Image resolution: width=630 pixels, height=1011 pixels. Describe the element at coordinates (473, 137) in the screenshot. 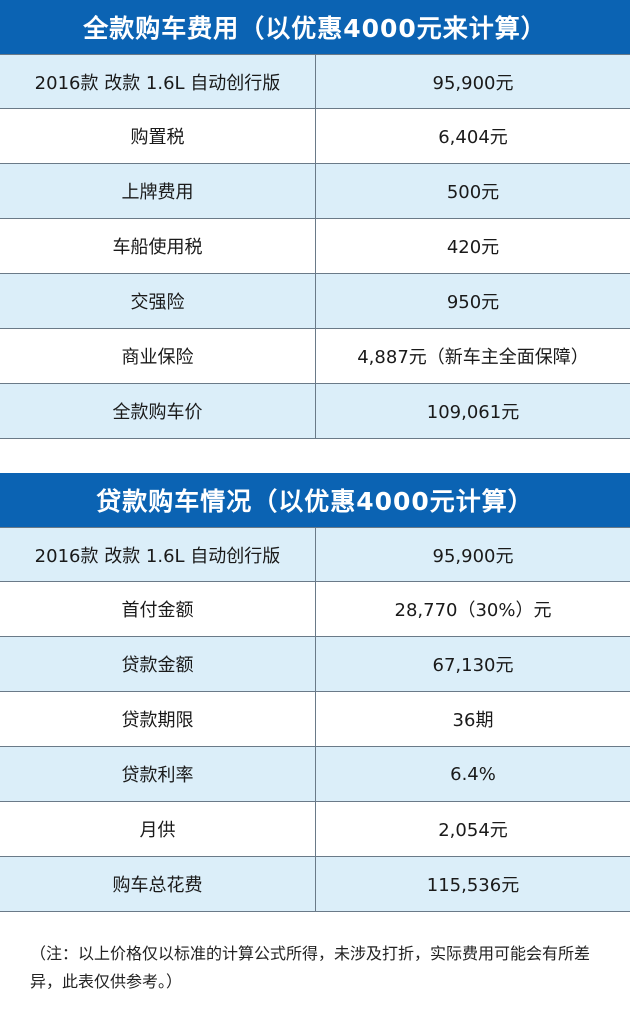

I see `row-value: 6,404元` at that location.